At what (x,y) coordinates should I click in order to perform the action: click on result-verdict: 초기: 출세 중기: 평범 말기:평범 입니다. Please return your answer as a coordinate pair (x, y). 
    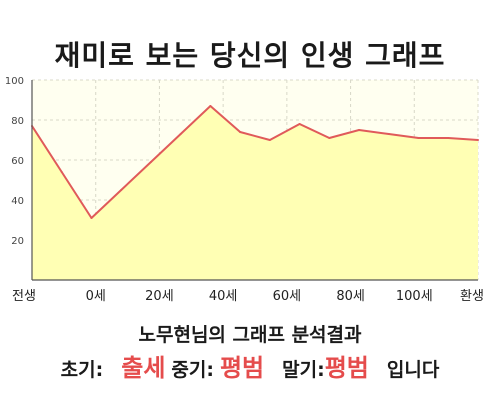
    Looking at the image, I should click on (250, 365).